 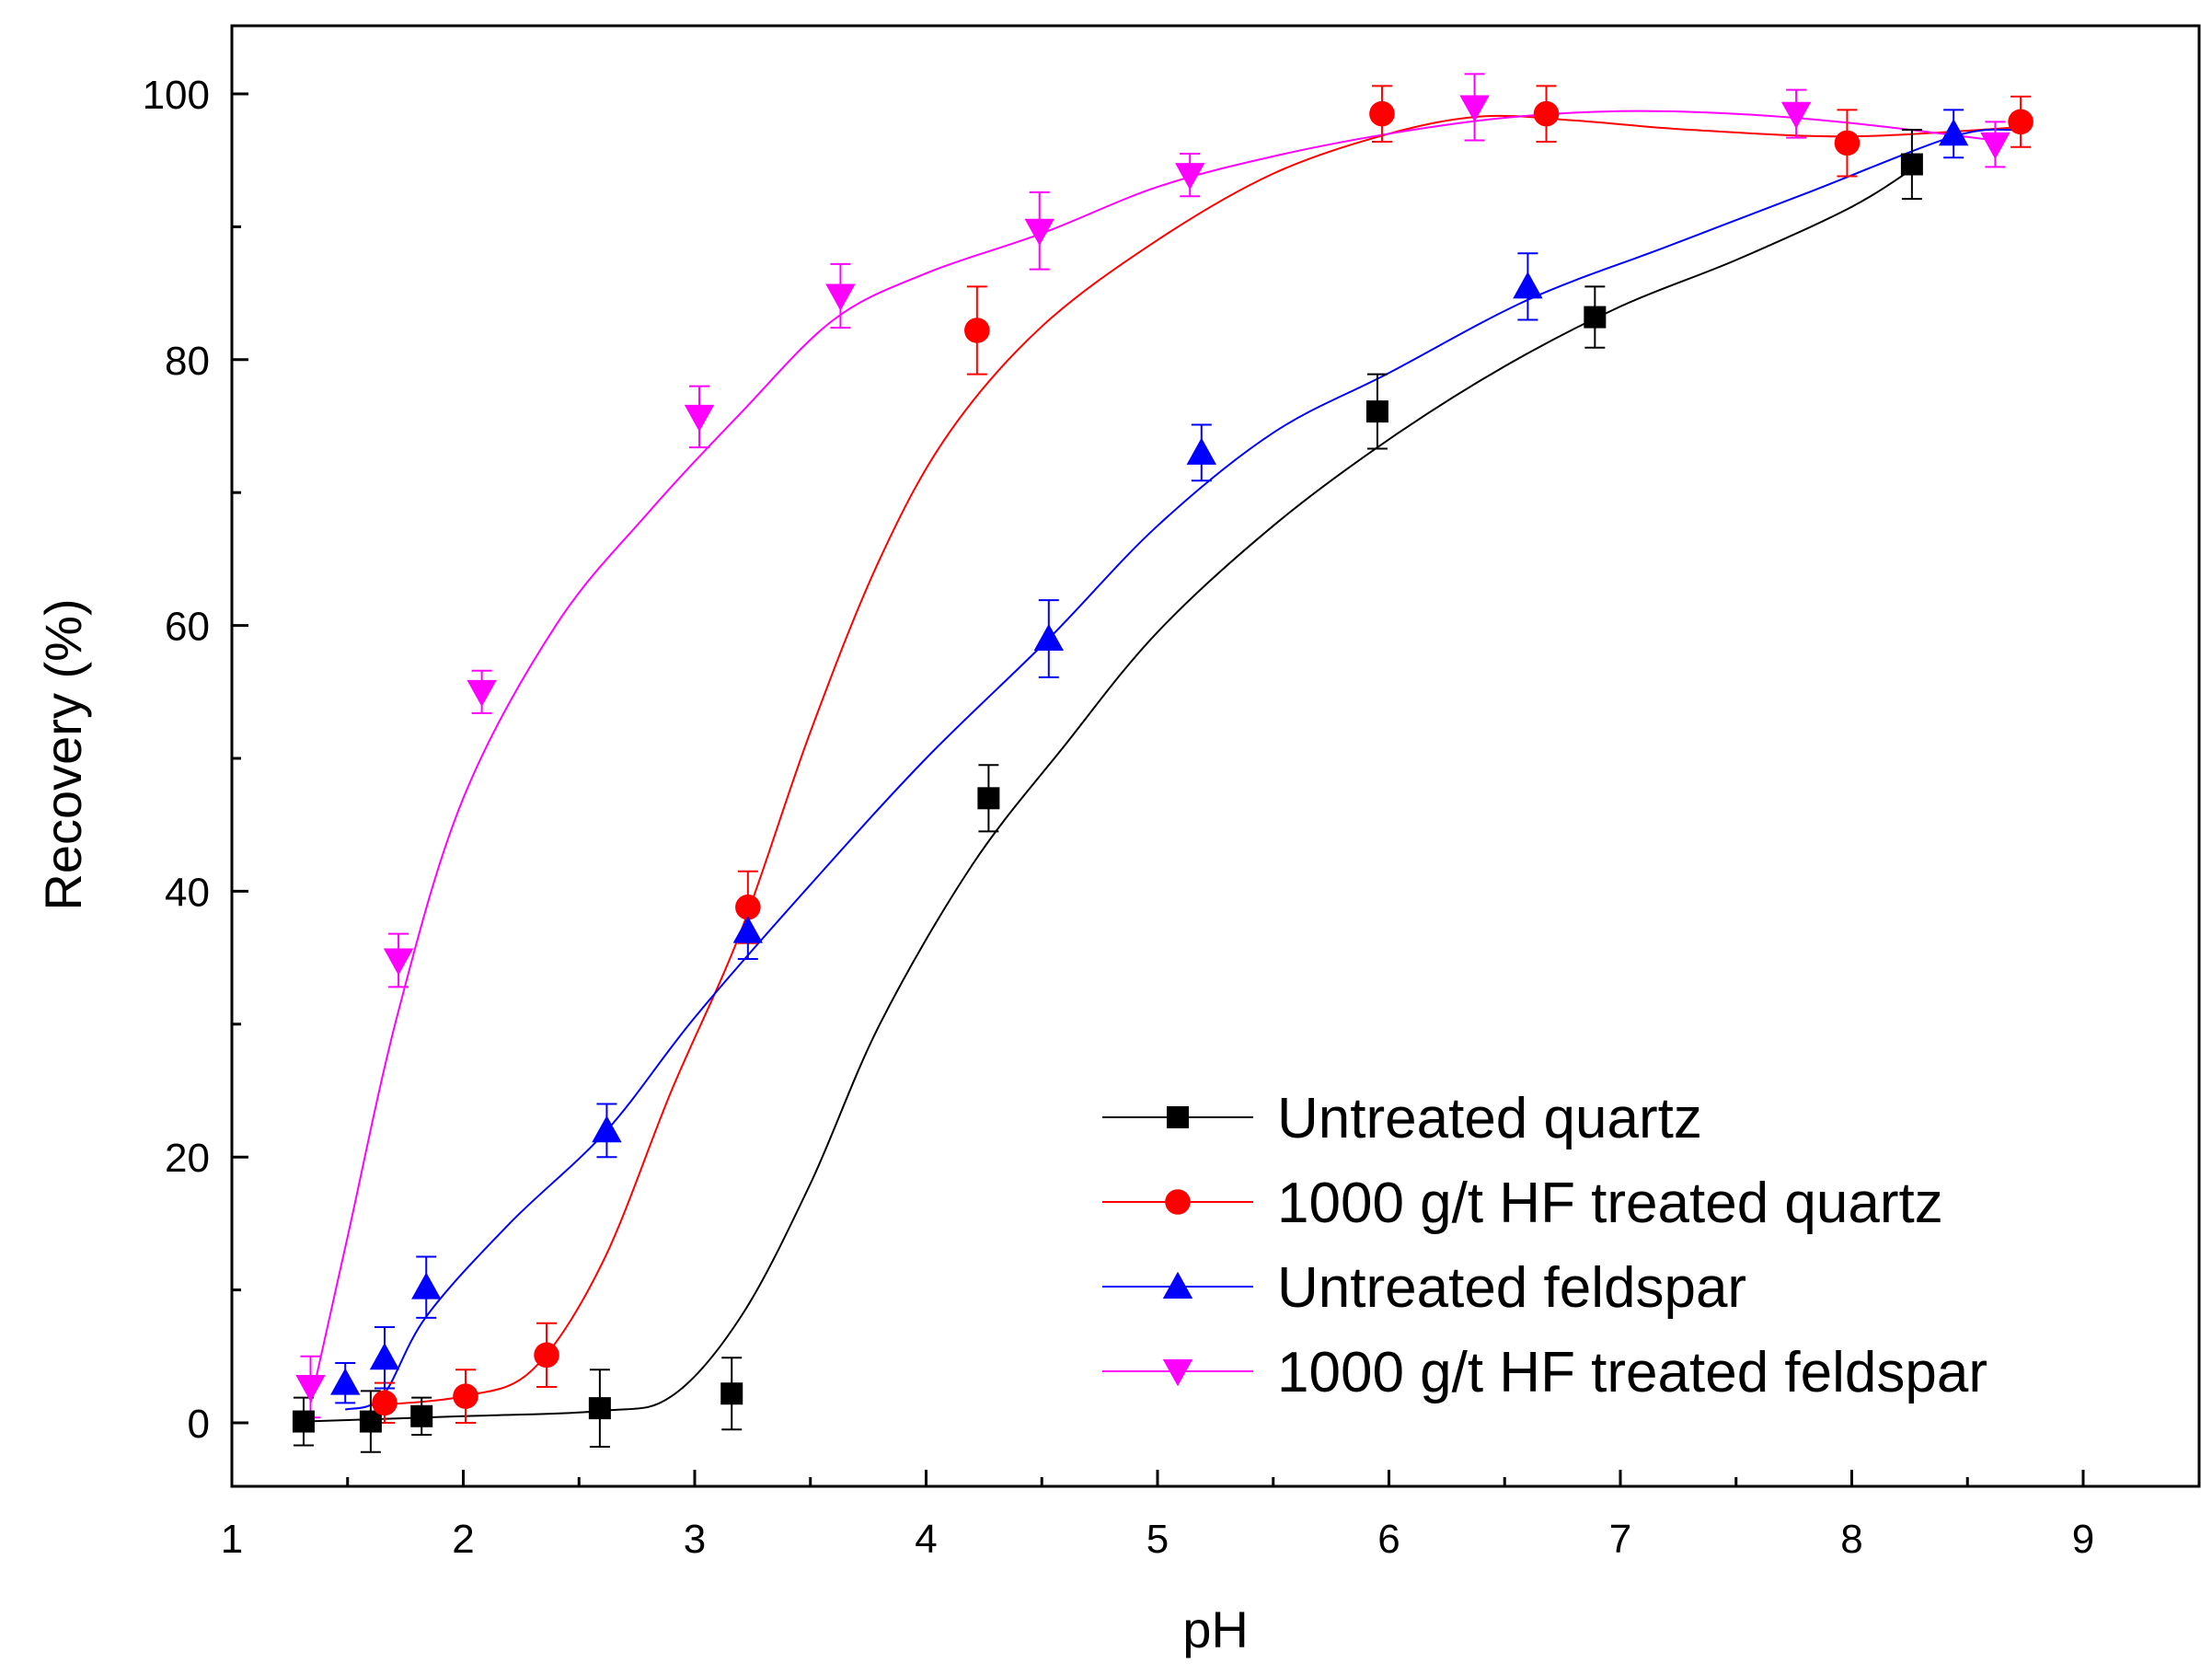 What do you see at coordinates (1620, 1539) in the screenshot?
I see `x-tick-label: 7` at bounding box center [1620, 1539].